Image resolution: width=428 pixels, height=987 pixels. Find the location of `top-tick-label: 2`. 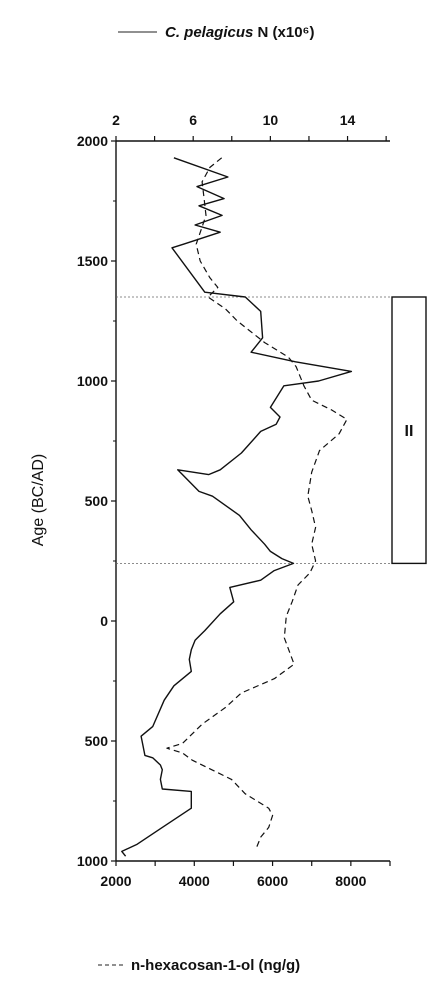

top-tick-label: 2 is located at coordinates (116, 120).